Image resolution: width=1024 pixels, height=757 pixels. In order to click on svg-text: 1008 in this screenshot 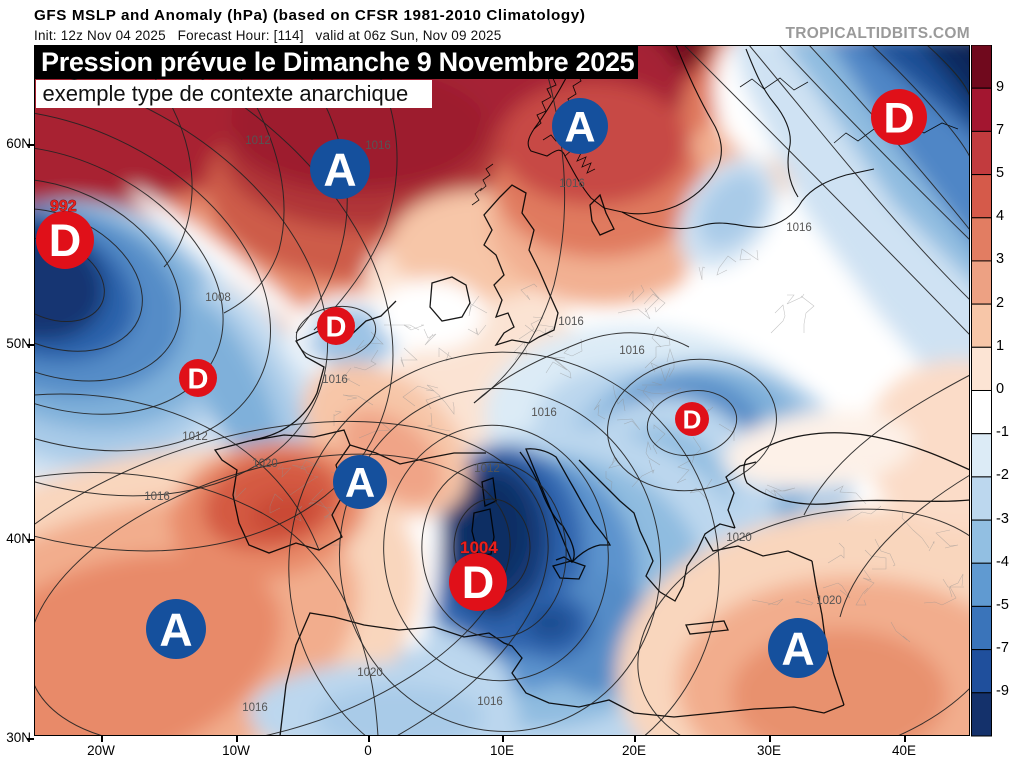, I will do `click(218, 298)`.